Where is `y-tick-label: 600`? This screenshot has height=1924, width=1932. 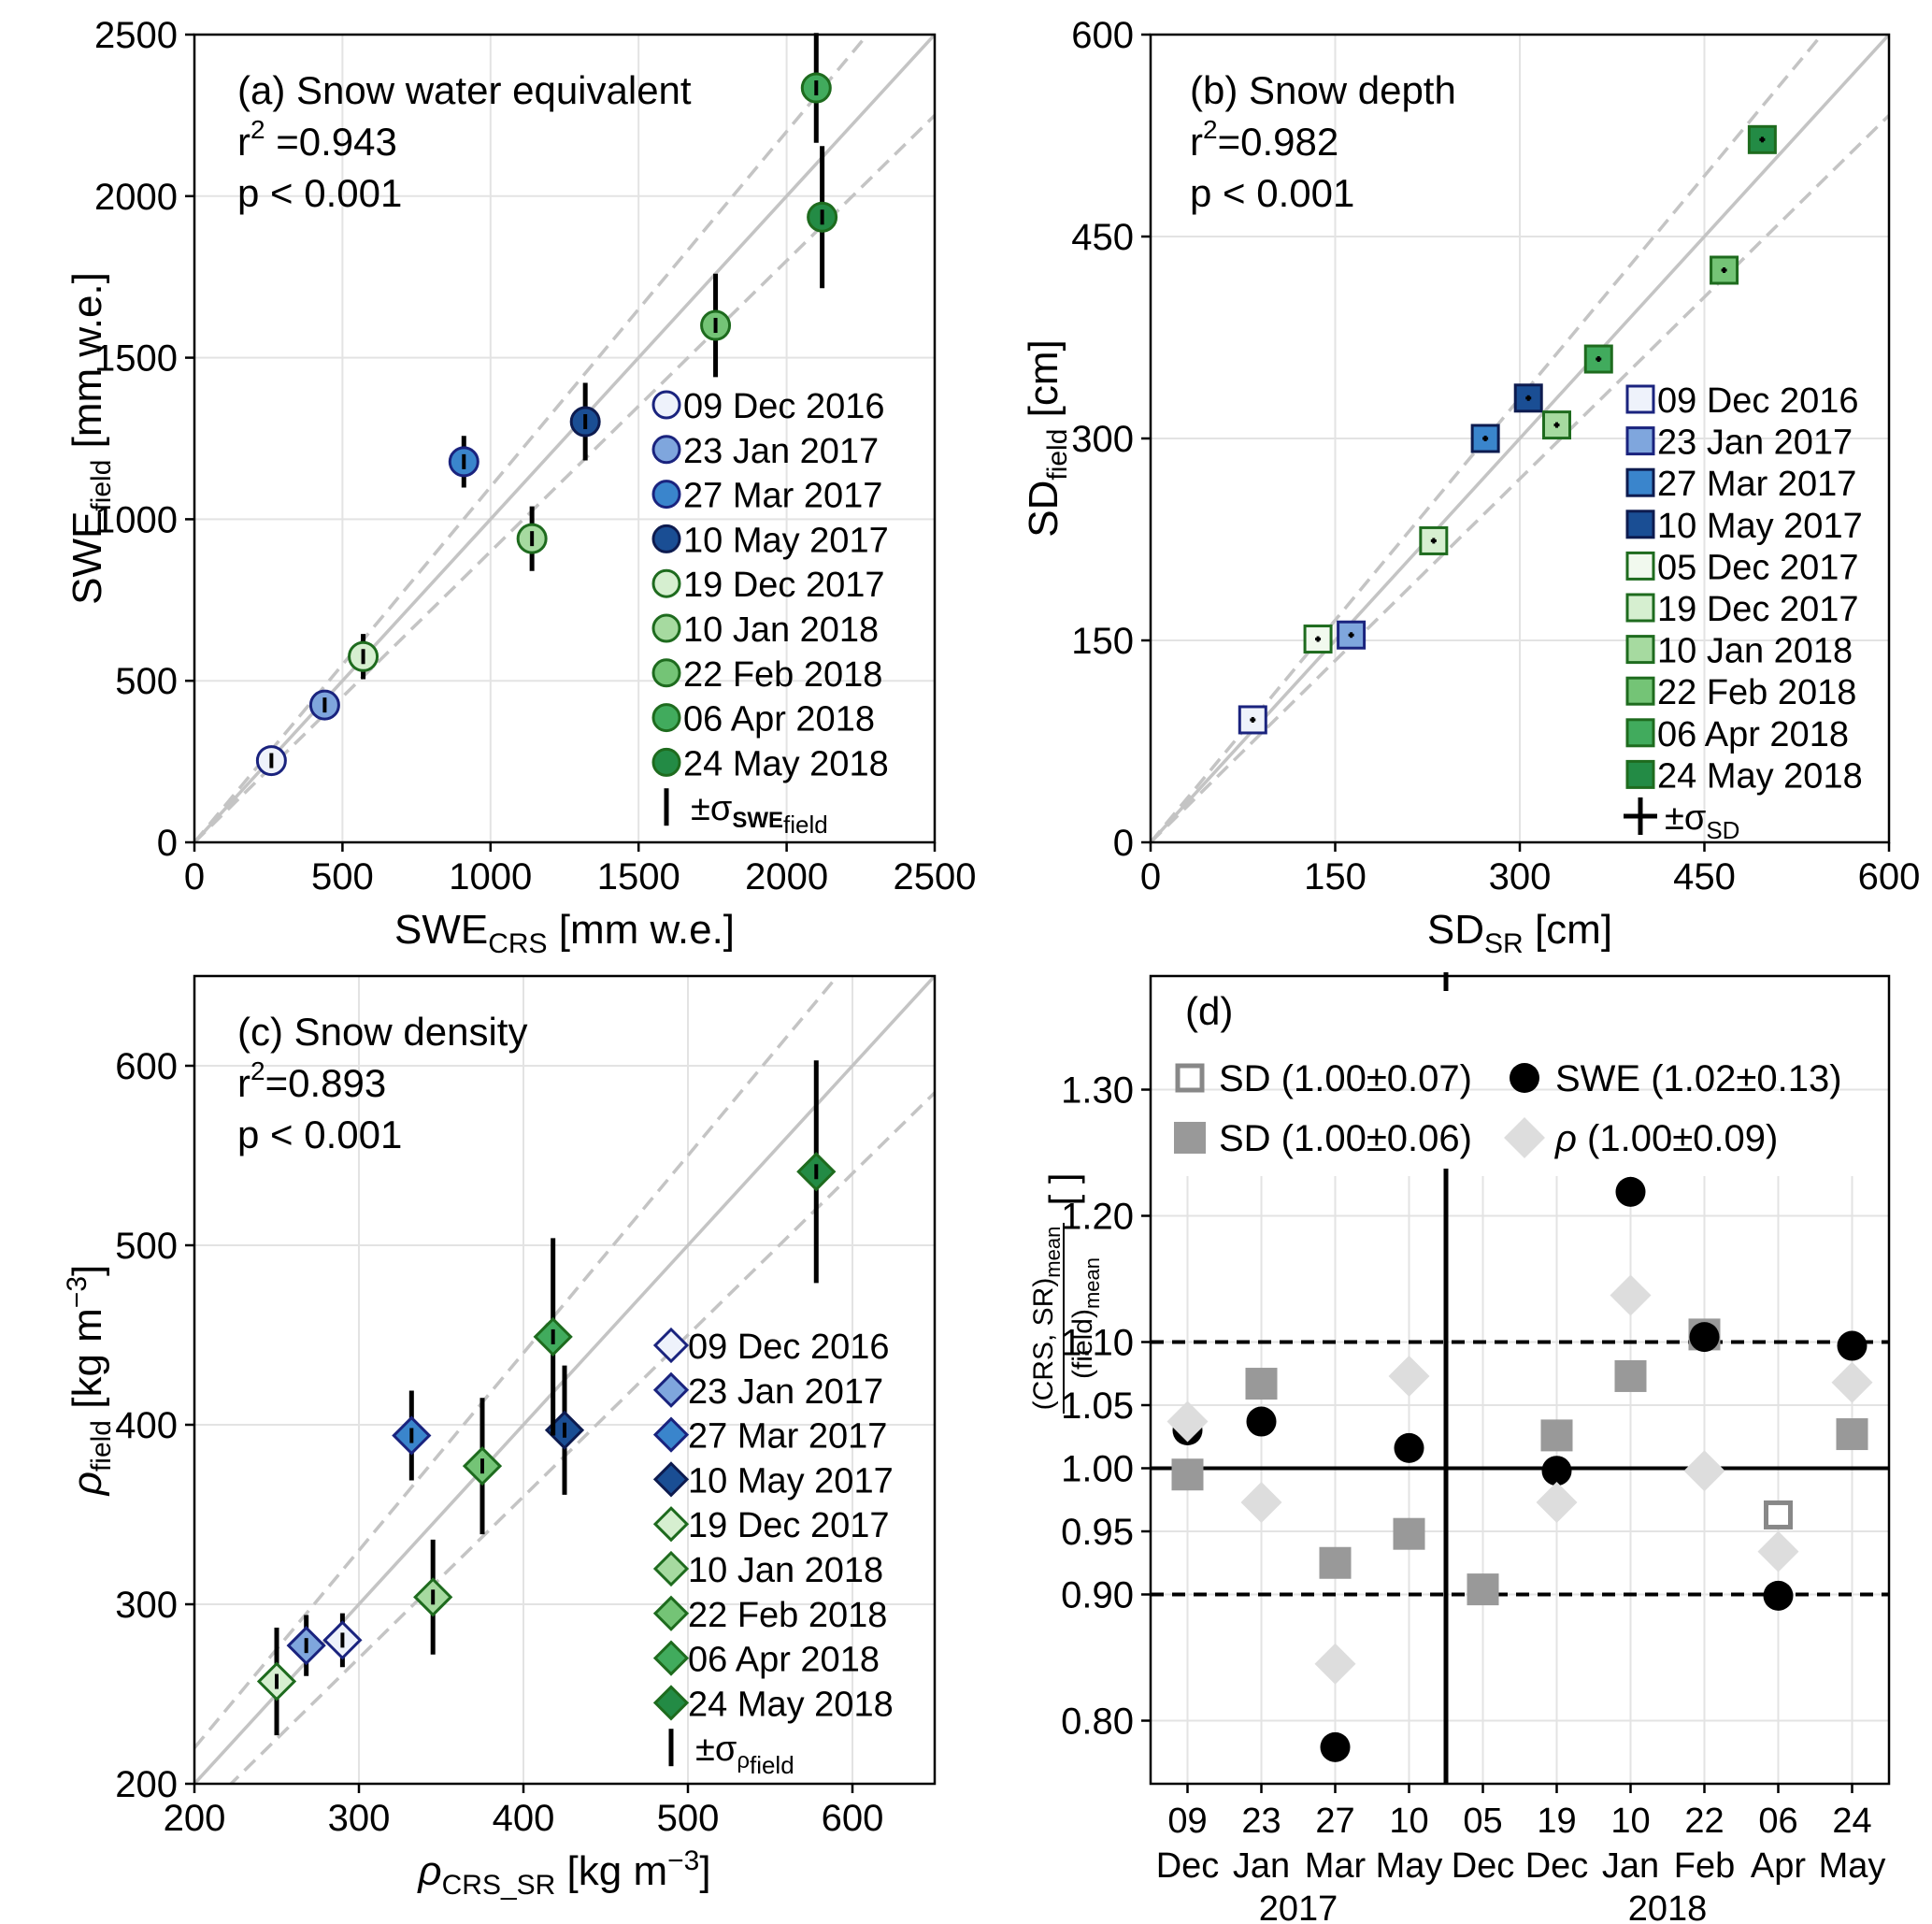 y-tick-label: 600 is located at coordinates (146, 1066).